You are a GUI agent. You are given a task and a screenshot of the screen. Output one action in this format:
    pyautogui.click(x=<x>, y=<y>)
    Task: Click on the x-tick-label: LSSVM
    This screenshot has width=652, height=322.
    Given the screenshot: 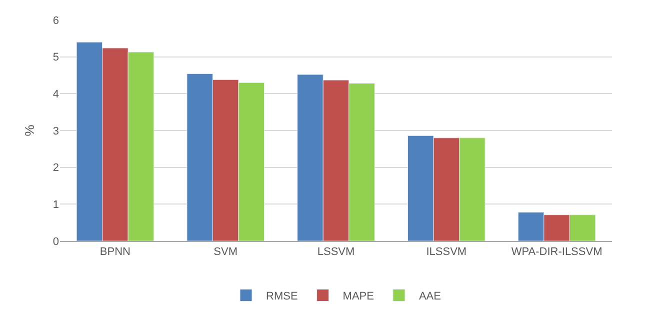 What is the action you would take?
    pyautogui.click(x=336, y=252)
    